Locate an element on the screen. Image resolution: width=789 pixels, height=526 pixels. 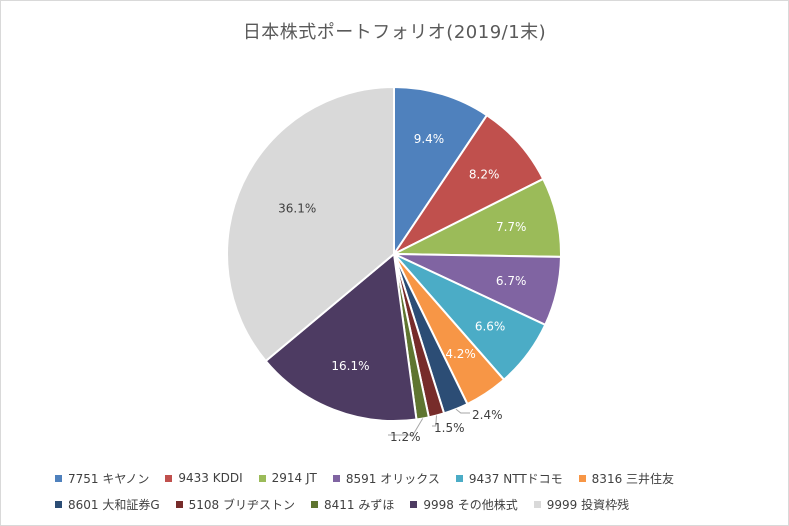
chart-title: 日本株式ポートフォリオ(2019/1末) is located at coordinates (394, 32).